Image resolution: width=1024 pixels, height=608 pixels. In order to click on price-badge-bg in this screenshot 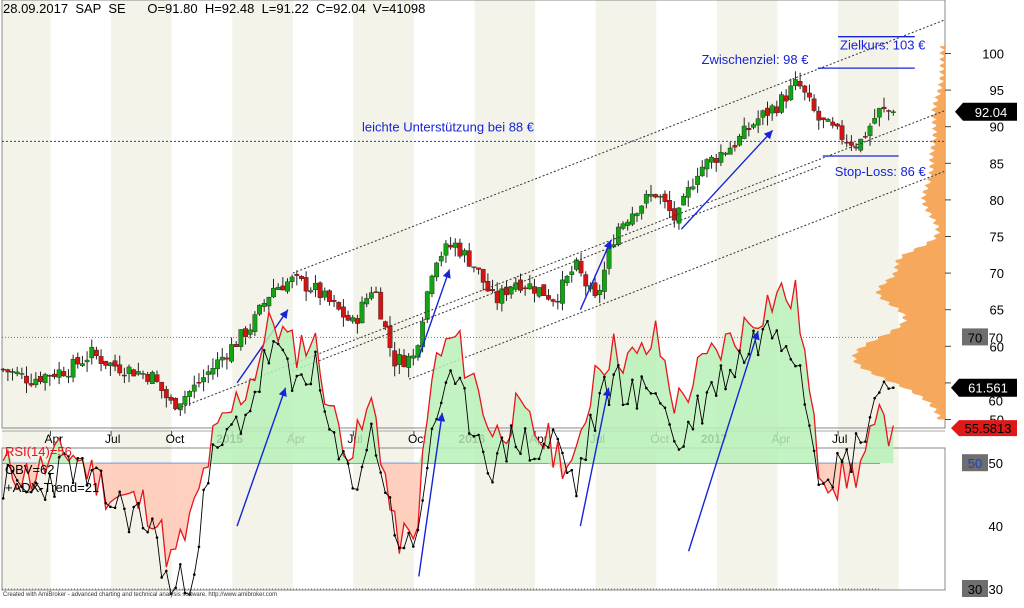, I will do `click(986, 111)`.